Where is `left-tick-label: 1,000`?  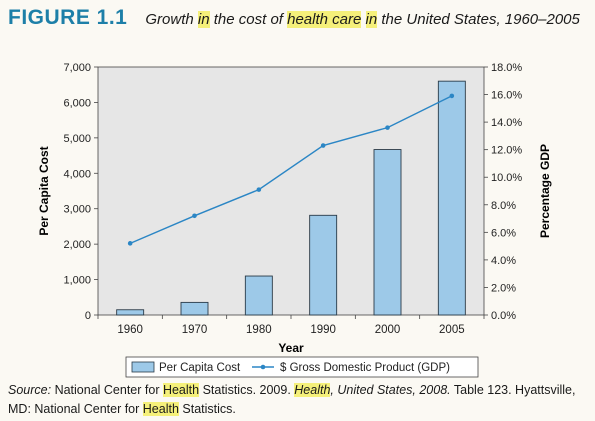
left-tick-label: 1,000 is located at coordinates (77, 281).